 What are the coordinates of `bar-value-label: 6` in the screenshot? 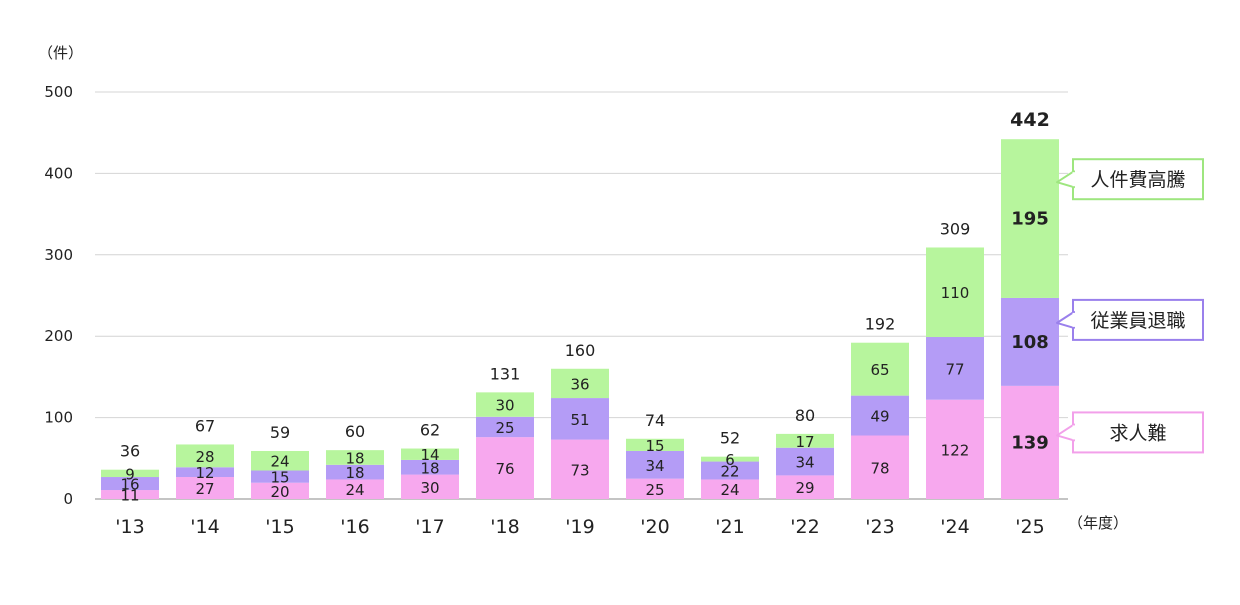 It's located at (730, 460).